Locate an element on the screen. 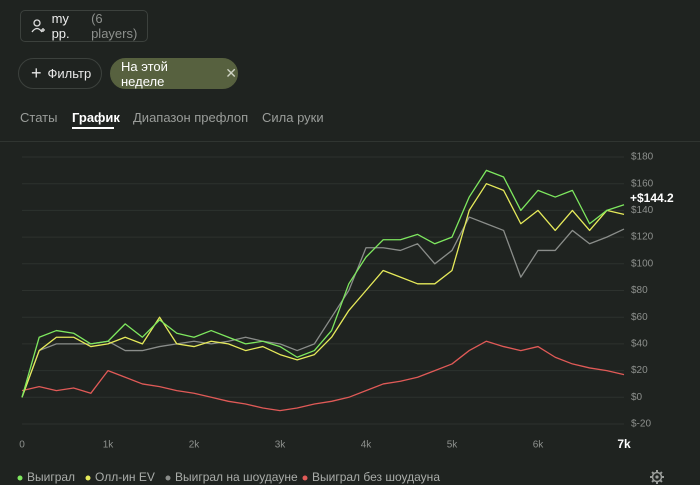 This screenshot has width=700, height=485. filter-label: Фильтр is located at coordinates (69, 73).